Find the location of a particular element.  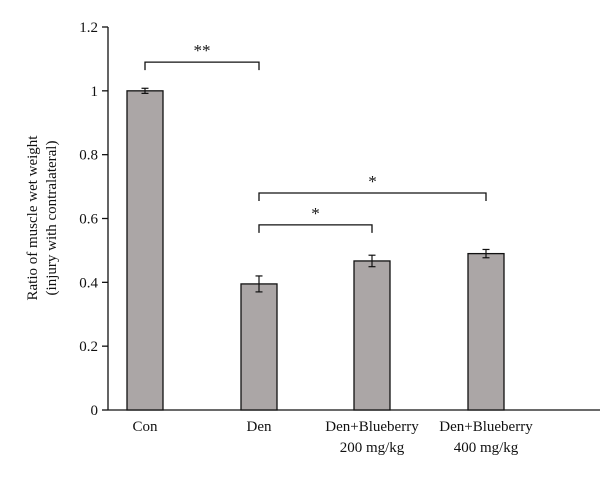

x-tick-label: Con is located at coordinates (145, 427).